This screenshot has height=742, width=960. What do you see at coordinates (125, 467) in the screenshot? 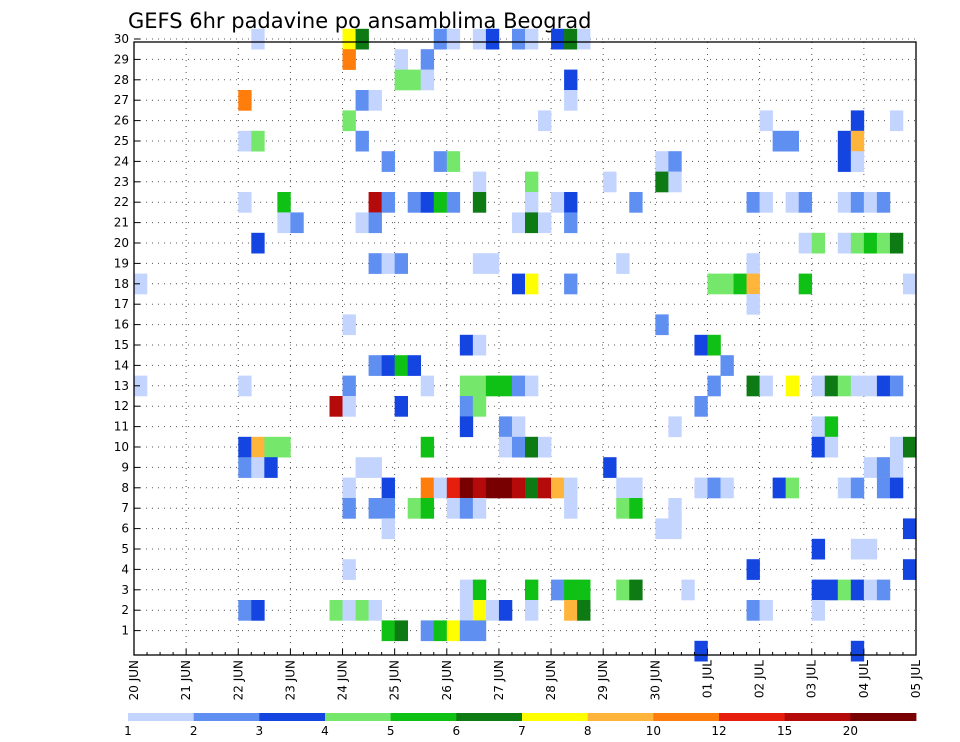
I see `y-tick-label: 9` at bounding box center [125, 467].